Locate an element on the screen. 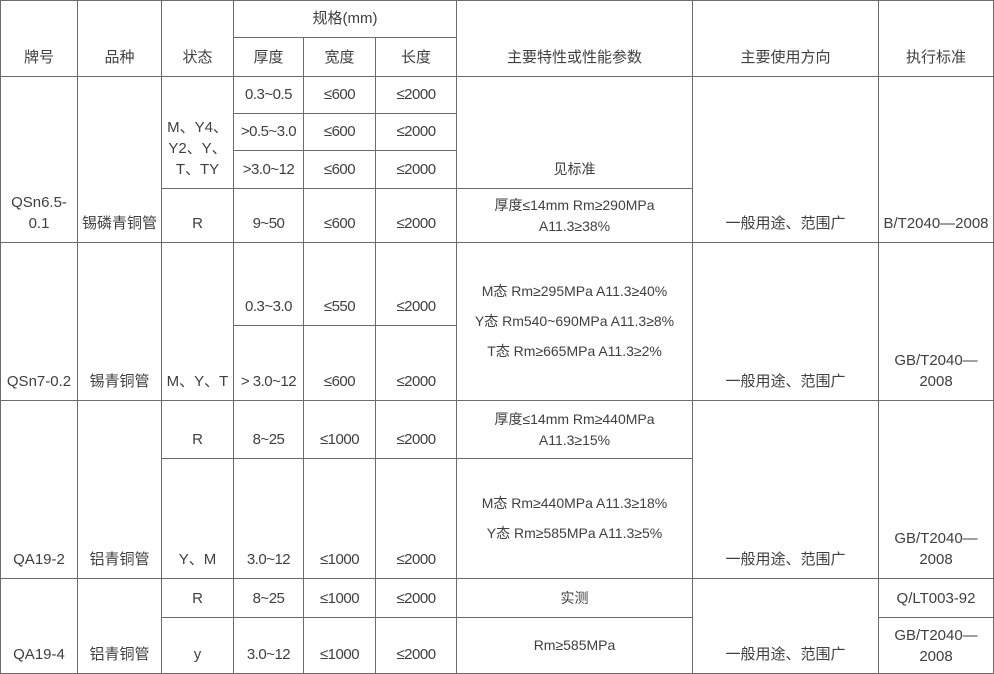 Image resolution: width=994 pixels, height=674 pixels. feature-line: M态 Rm≥440MPa A11.3≥18% is located at coordinates (574, 503).